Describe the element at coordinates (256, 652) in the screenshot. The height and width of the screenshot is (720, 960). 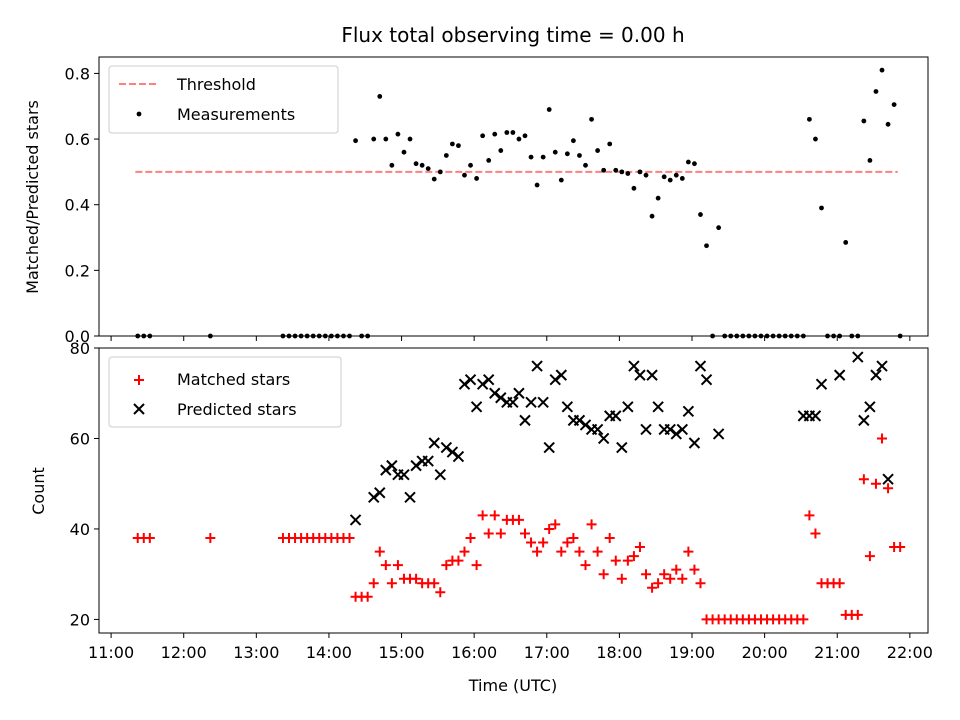
I see `count-x-tick-label: 13:00` at that location.